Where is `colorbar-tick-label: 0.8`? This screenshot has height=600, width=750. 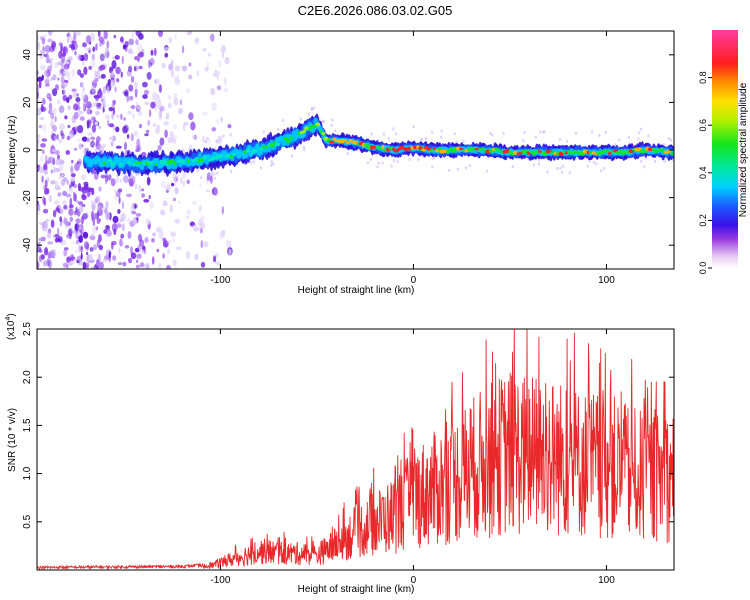
colorbar-tick-label: 0.8 is located at coordinates (703, 77).